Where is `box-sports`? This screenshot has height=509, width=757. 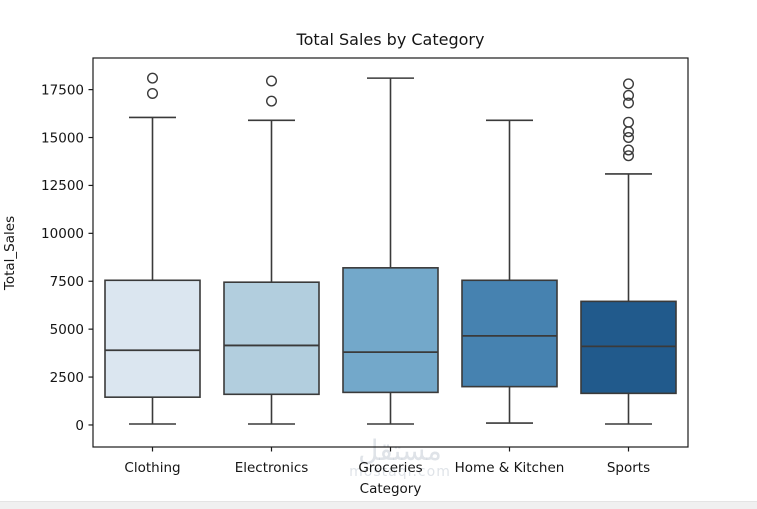 box-sports is located at coordinates (628, 347).